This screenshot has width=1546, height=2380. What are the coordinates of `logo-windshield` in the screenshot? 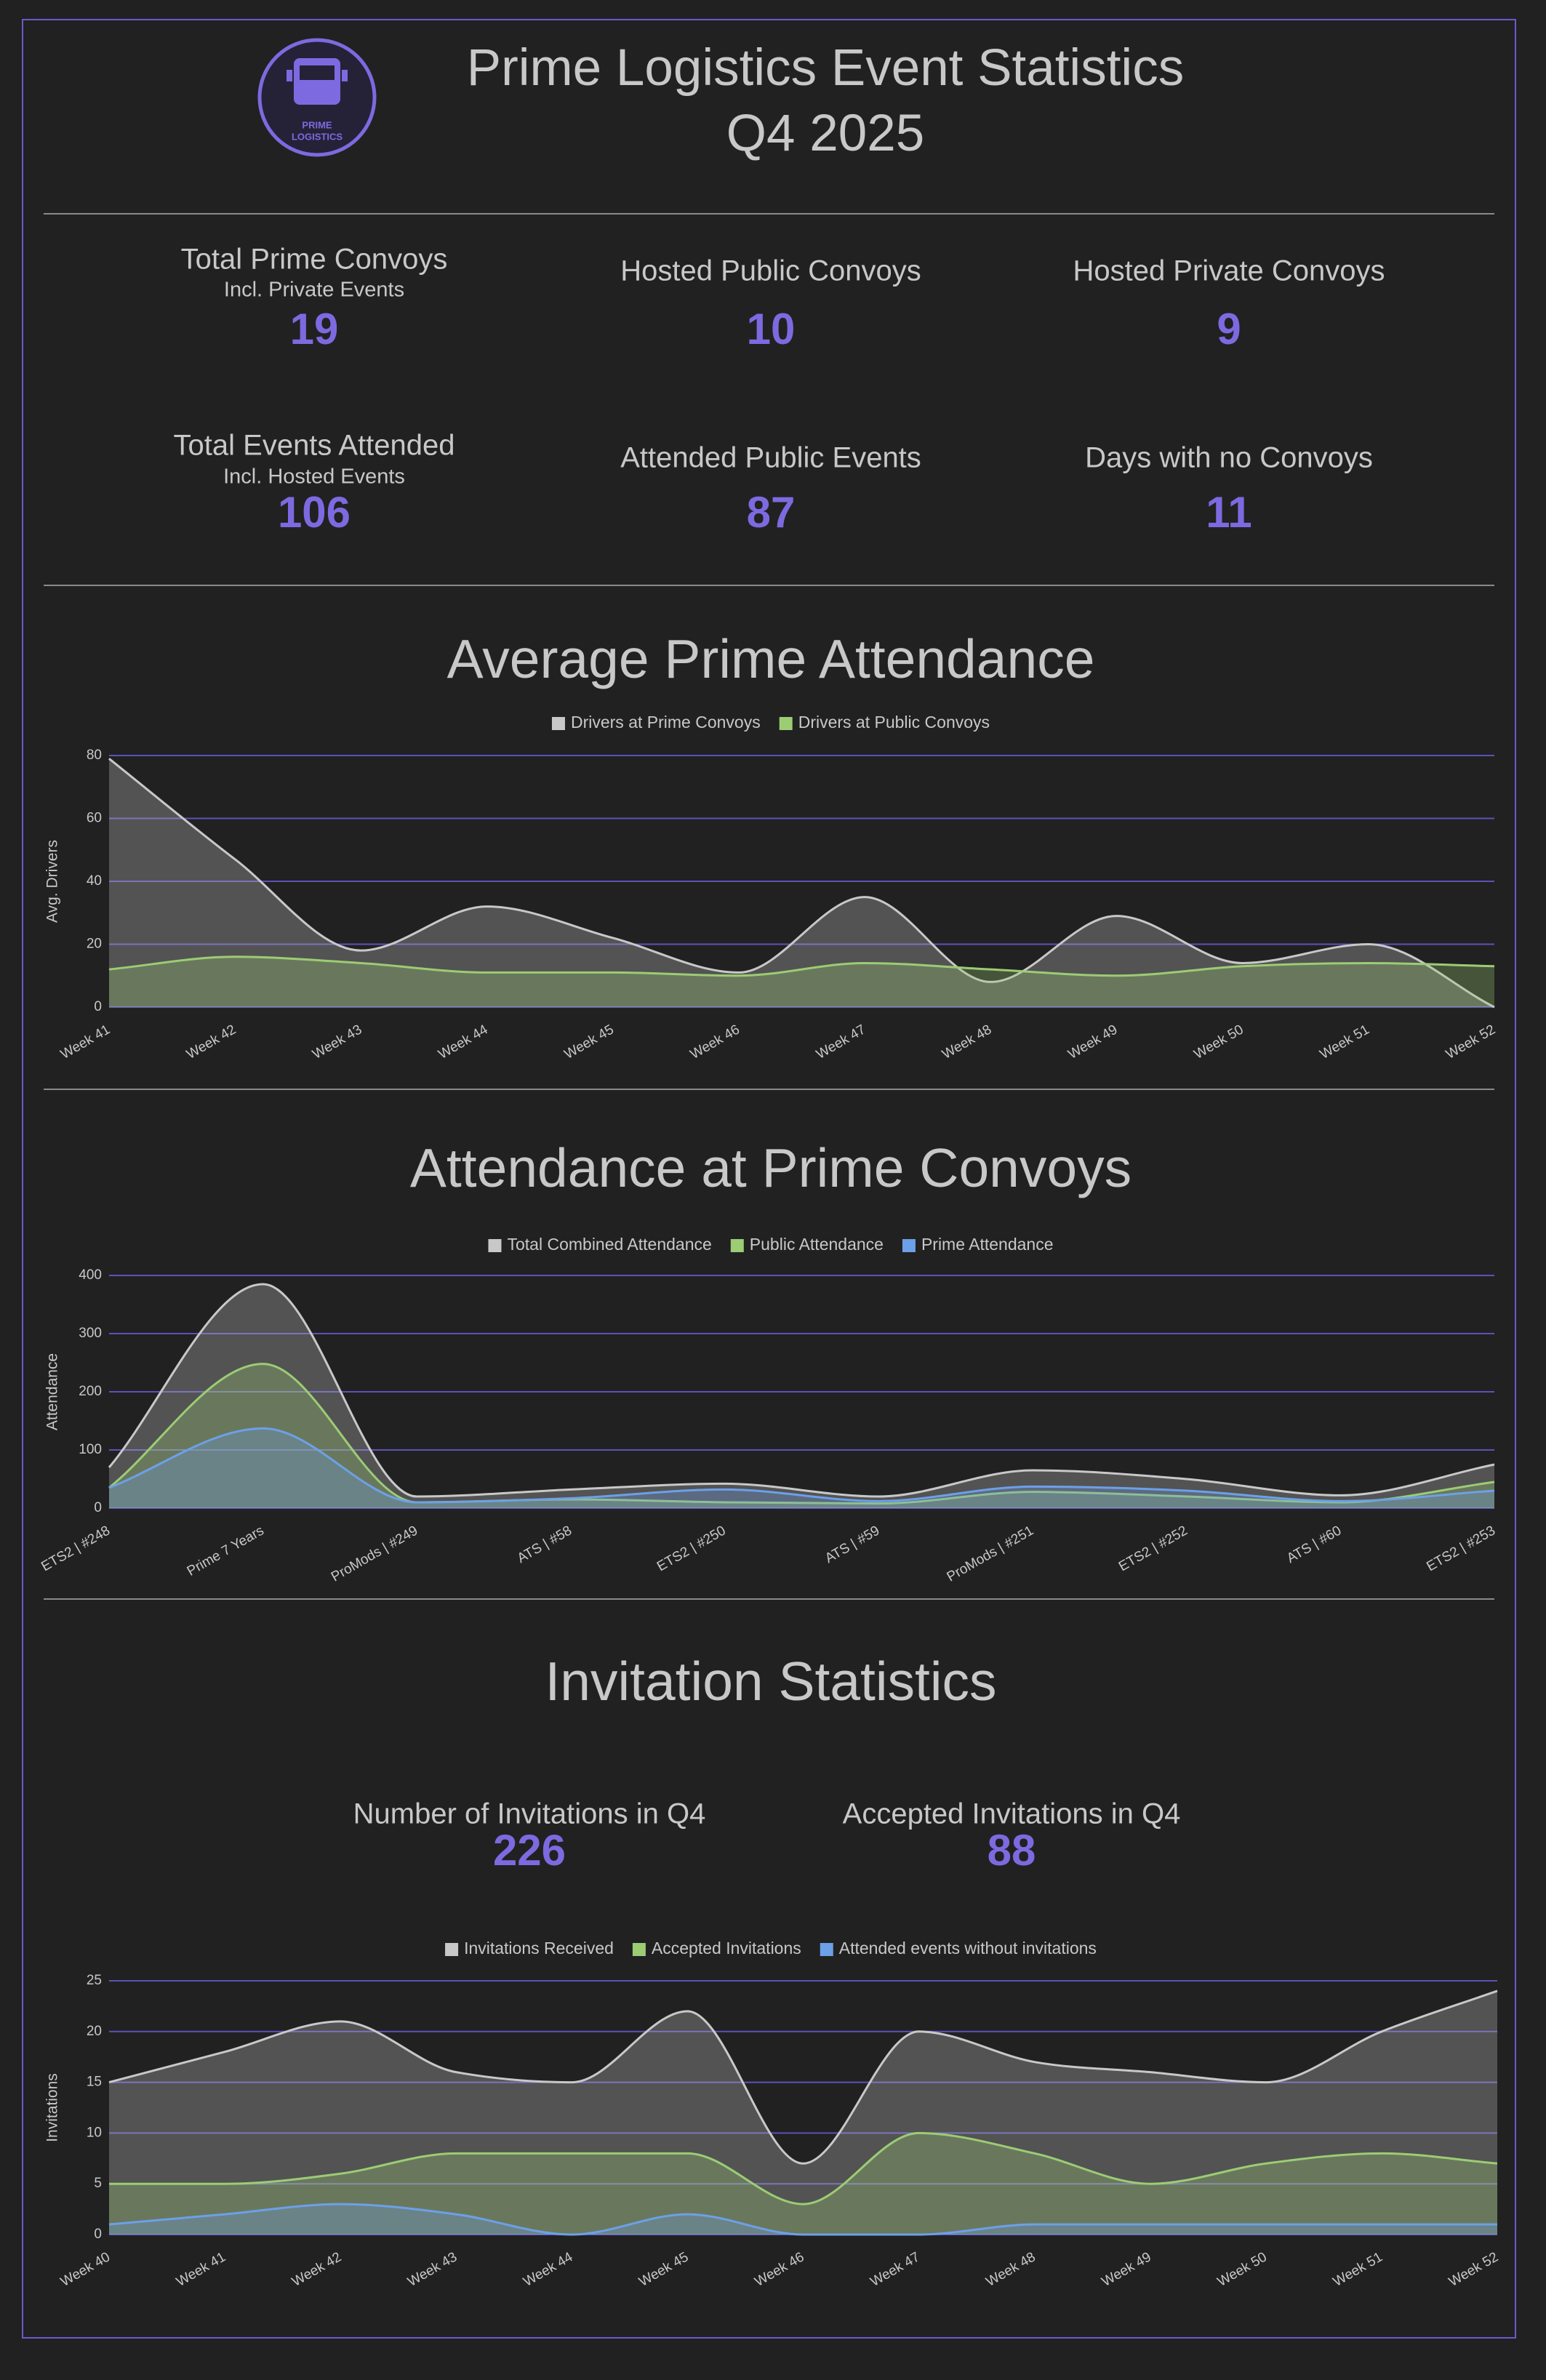 It's located at (317, 72).